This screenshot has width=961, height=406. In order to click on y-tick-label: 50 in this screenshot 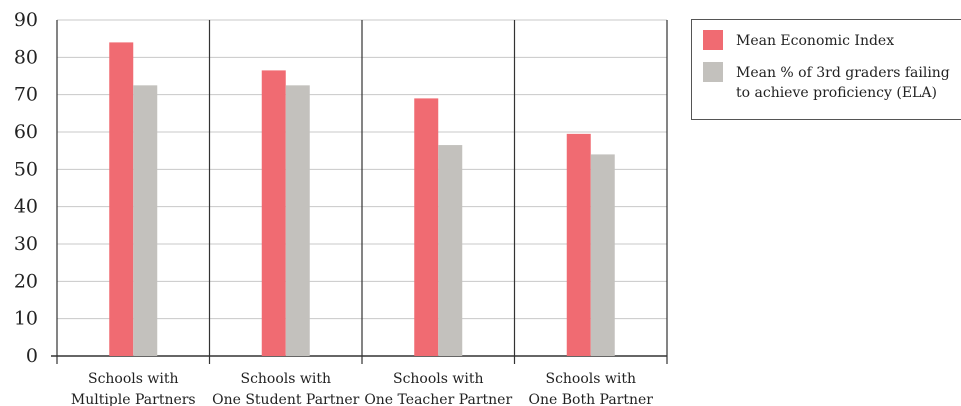, I will do `click(26, 169)`.